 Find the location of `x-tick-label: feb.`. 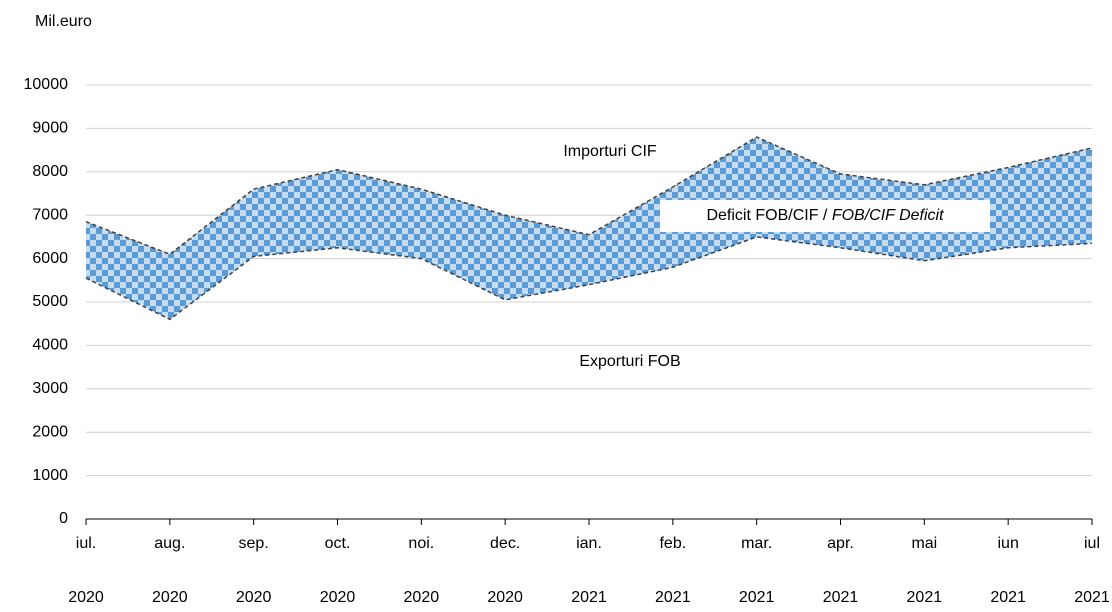

x-tick-label: feb. is located at coordinates (672, 543).